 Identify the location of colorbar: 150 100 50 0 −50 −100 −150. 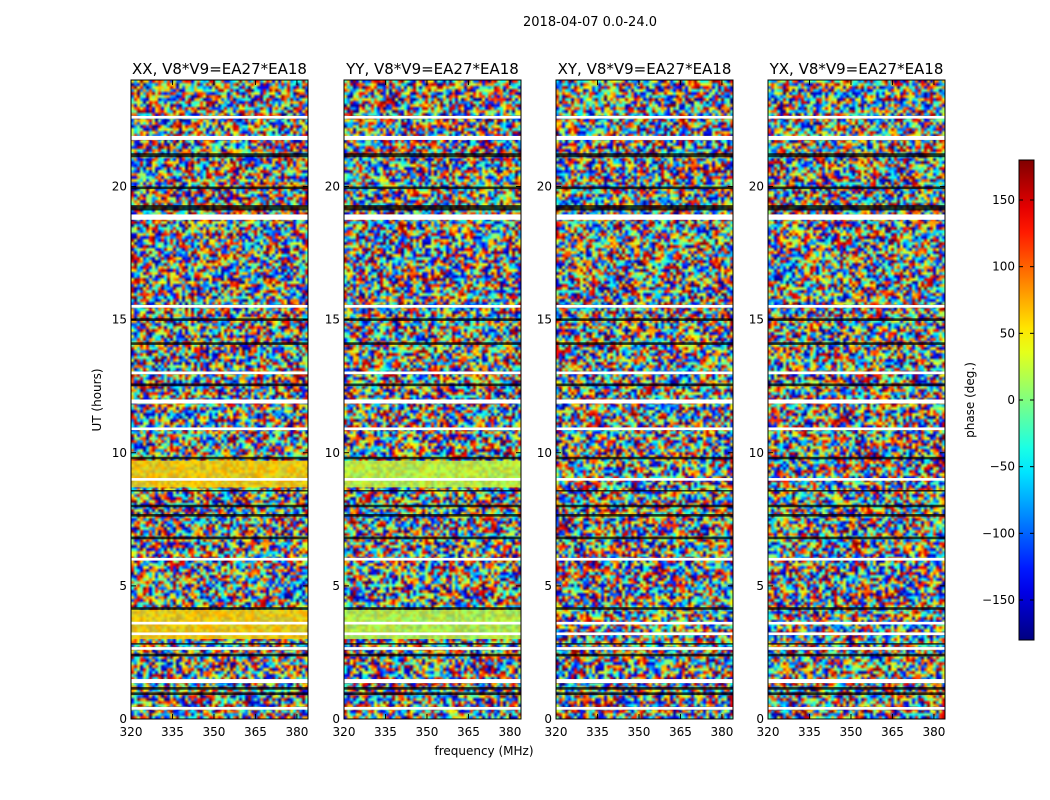
(1008, 400).